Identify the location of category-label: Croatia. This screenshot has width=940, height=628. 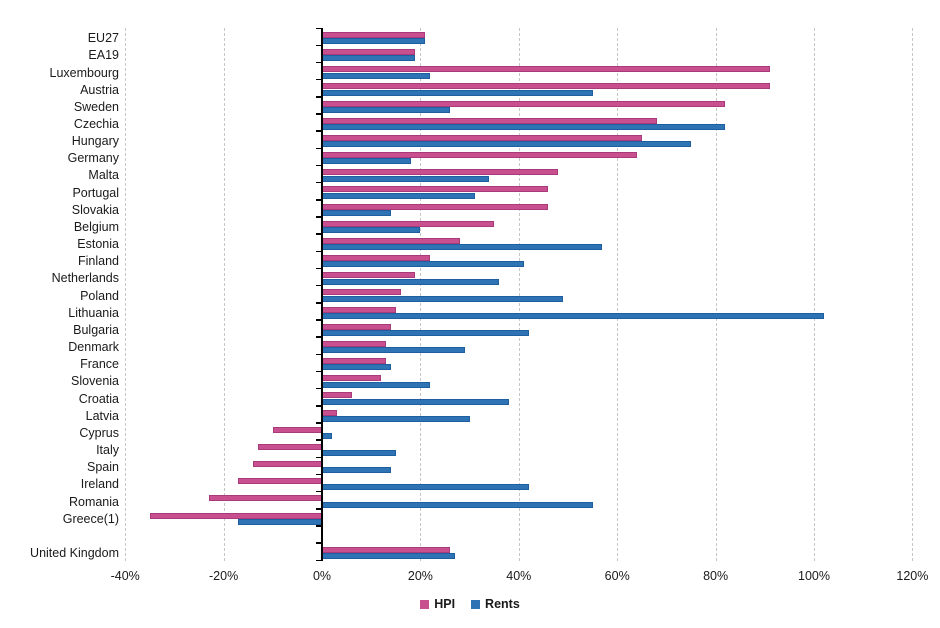
(98, 398).